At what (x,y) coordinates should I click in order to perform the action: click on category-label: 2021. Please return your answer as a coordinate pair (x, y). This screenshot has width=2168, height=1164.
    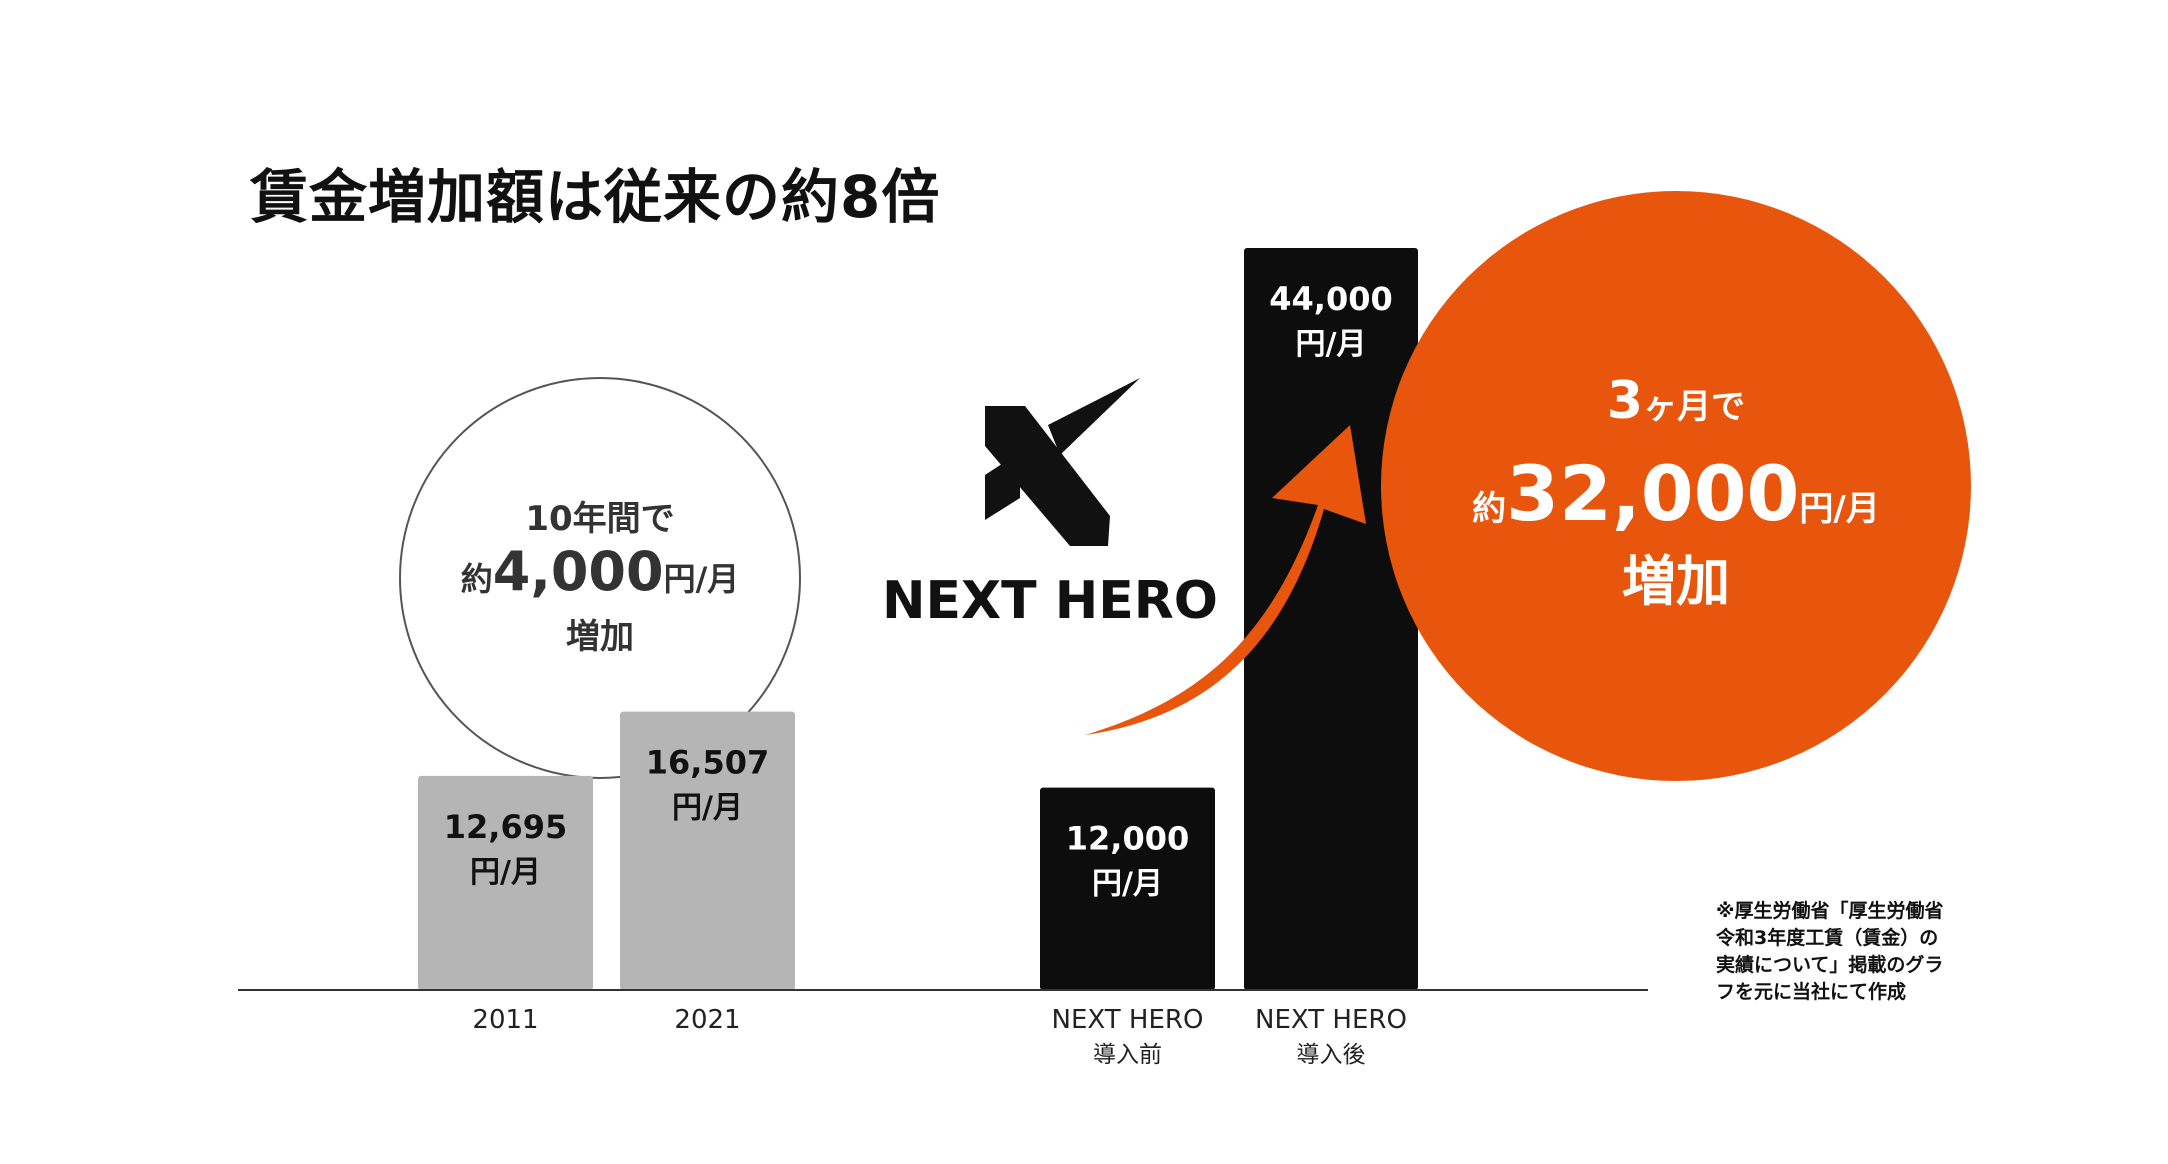
    Looking at the image, I should click on (707, 1020).